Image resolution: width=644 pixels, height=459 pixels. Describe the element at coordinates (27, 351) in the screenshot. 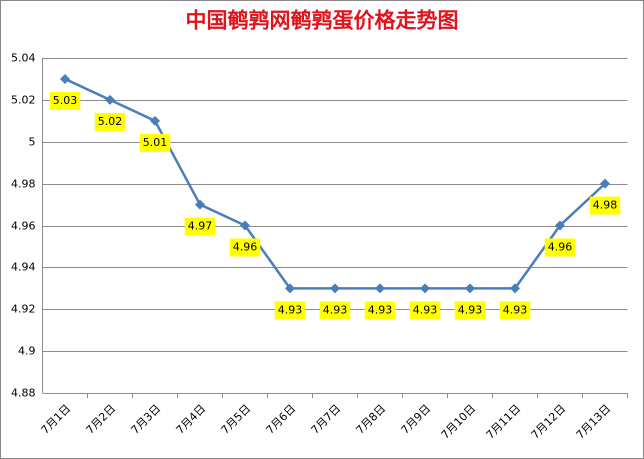

I see `y-tick-label: 4.9` at that location.